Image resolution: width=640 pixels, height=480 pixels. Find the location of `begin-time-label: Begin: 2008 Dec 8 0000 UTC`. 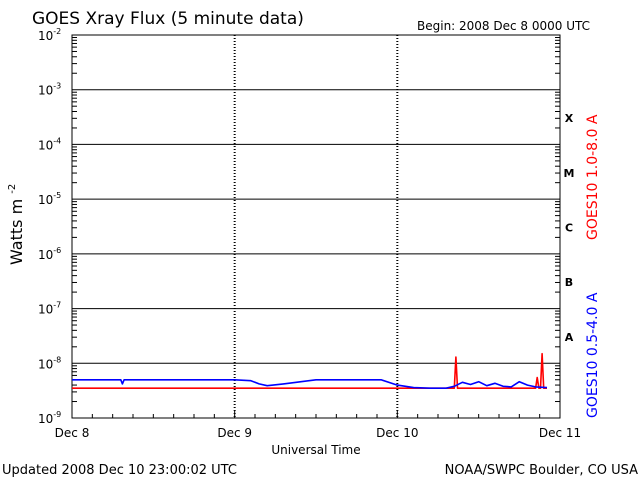

begin-time-label: Begin: 2008 Dec 8 0000 UTC is located at coordinates (503, 26).